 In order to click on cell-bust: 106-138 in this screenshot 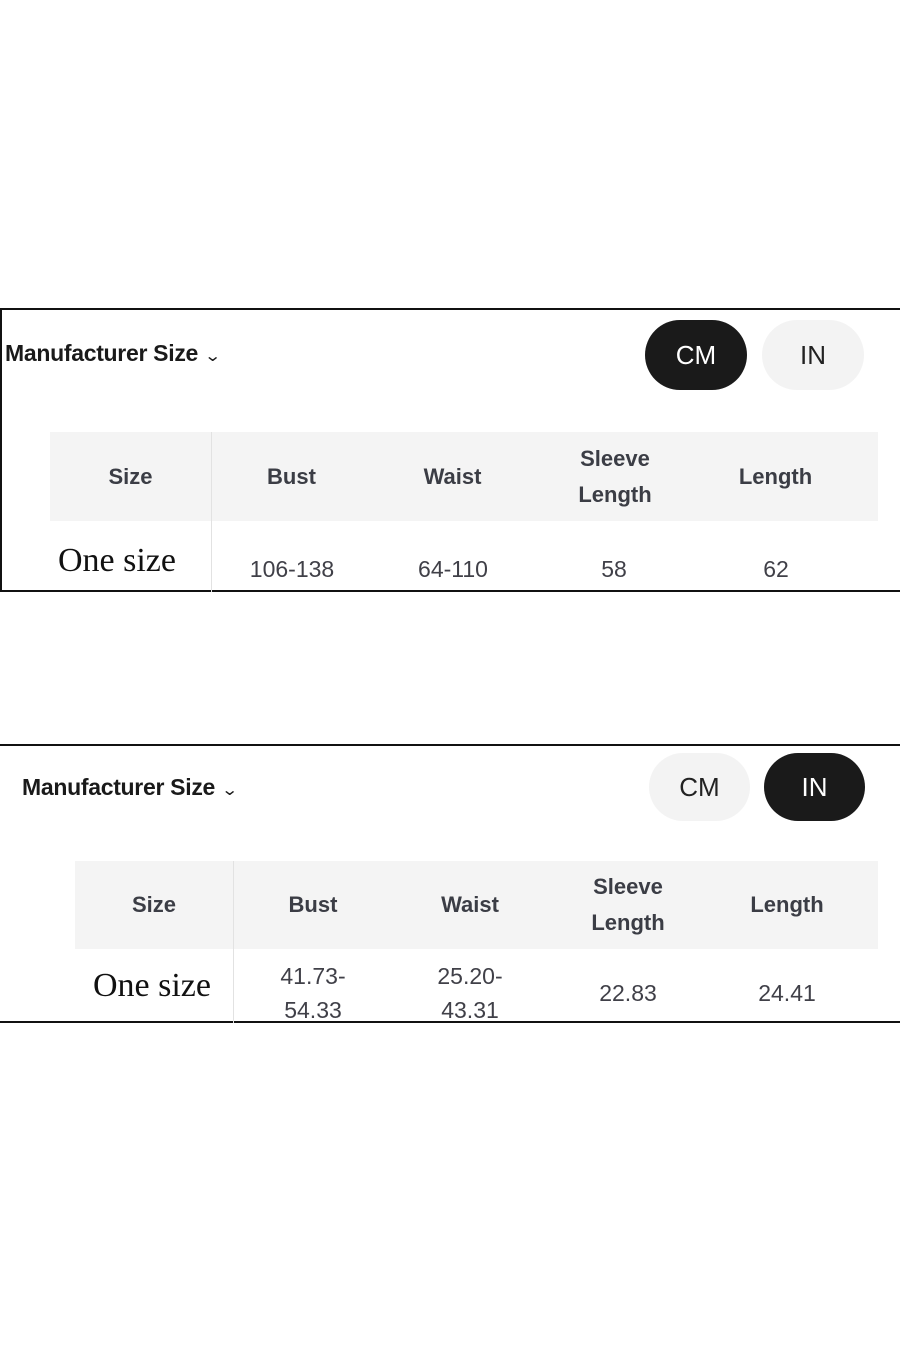, I will do `click(292, 569)`.